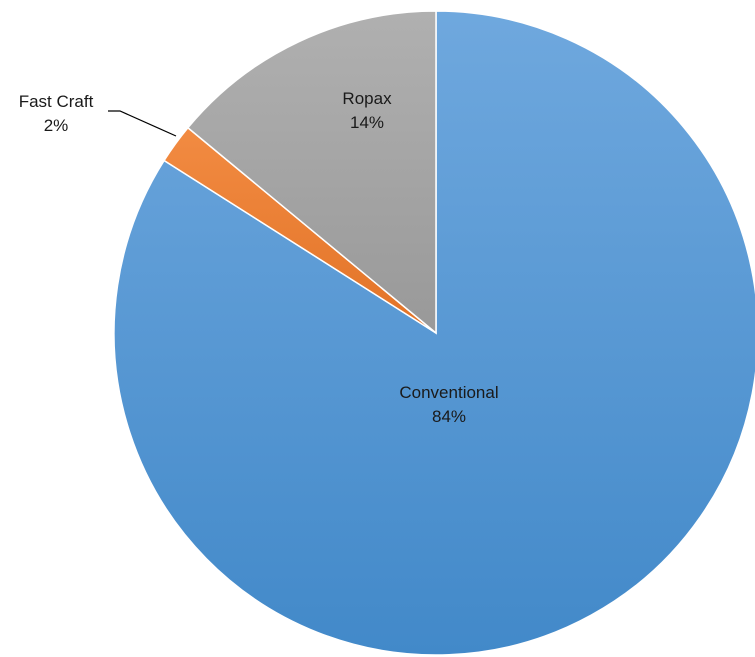 This screenshot has width=755, height=657. Describe the element at coordinates (448, 404) in the screenshot. I see `slice-label-conventional: Conventional 84%` at that location.